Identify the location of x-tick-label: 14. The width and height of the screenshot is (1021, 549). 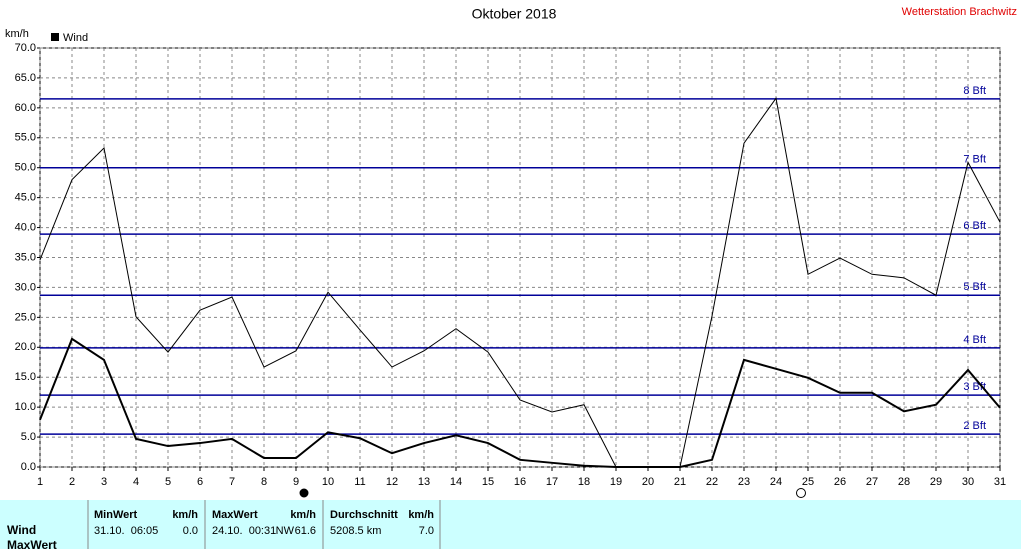
(456, 482).